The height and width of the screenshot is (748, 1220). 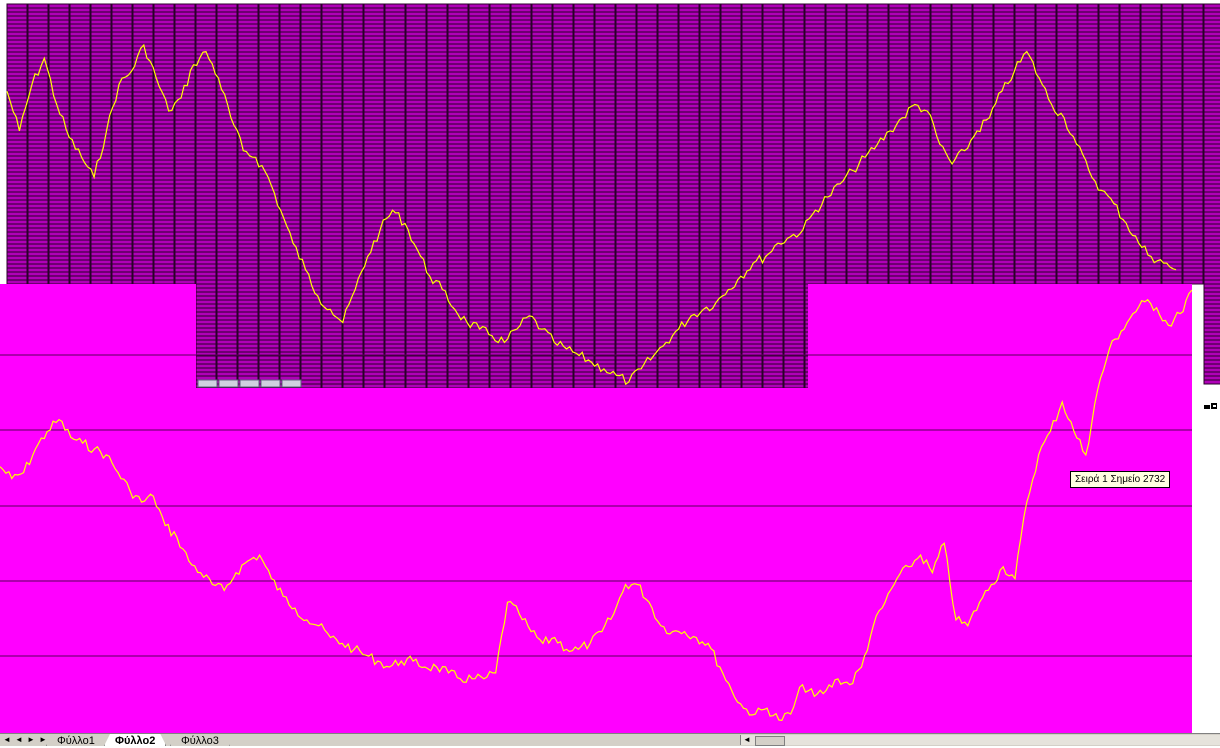 I want to click on next-sheet-button: ►, so click(x=31, y=739).